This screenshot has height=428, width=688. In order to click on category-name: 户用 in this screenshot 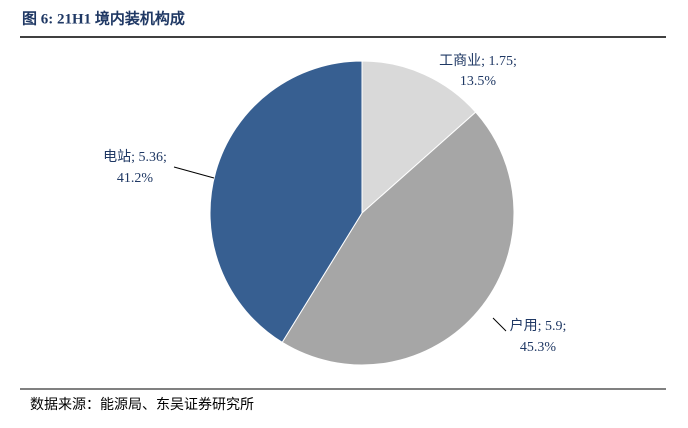, I will do `click(524, 325)`.